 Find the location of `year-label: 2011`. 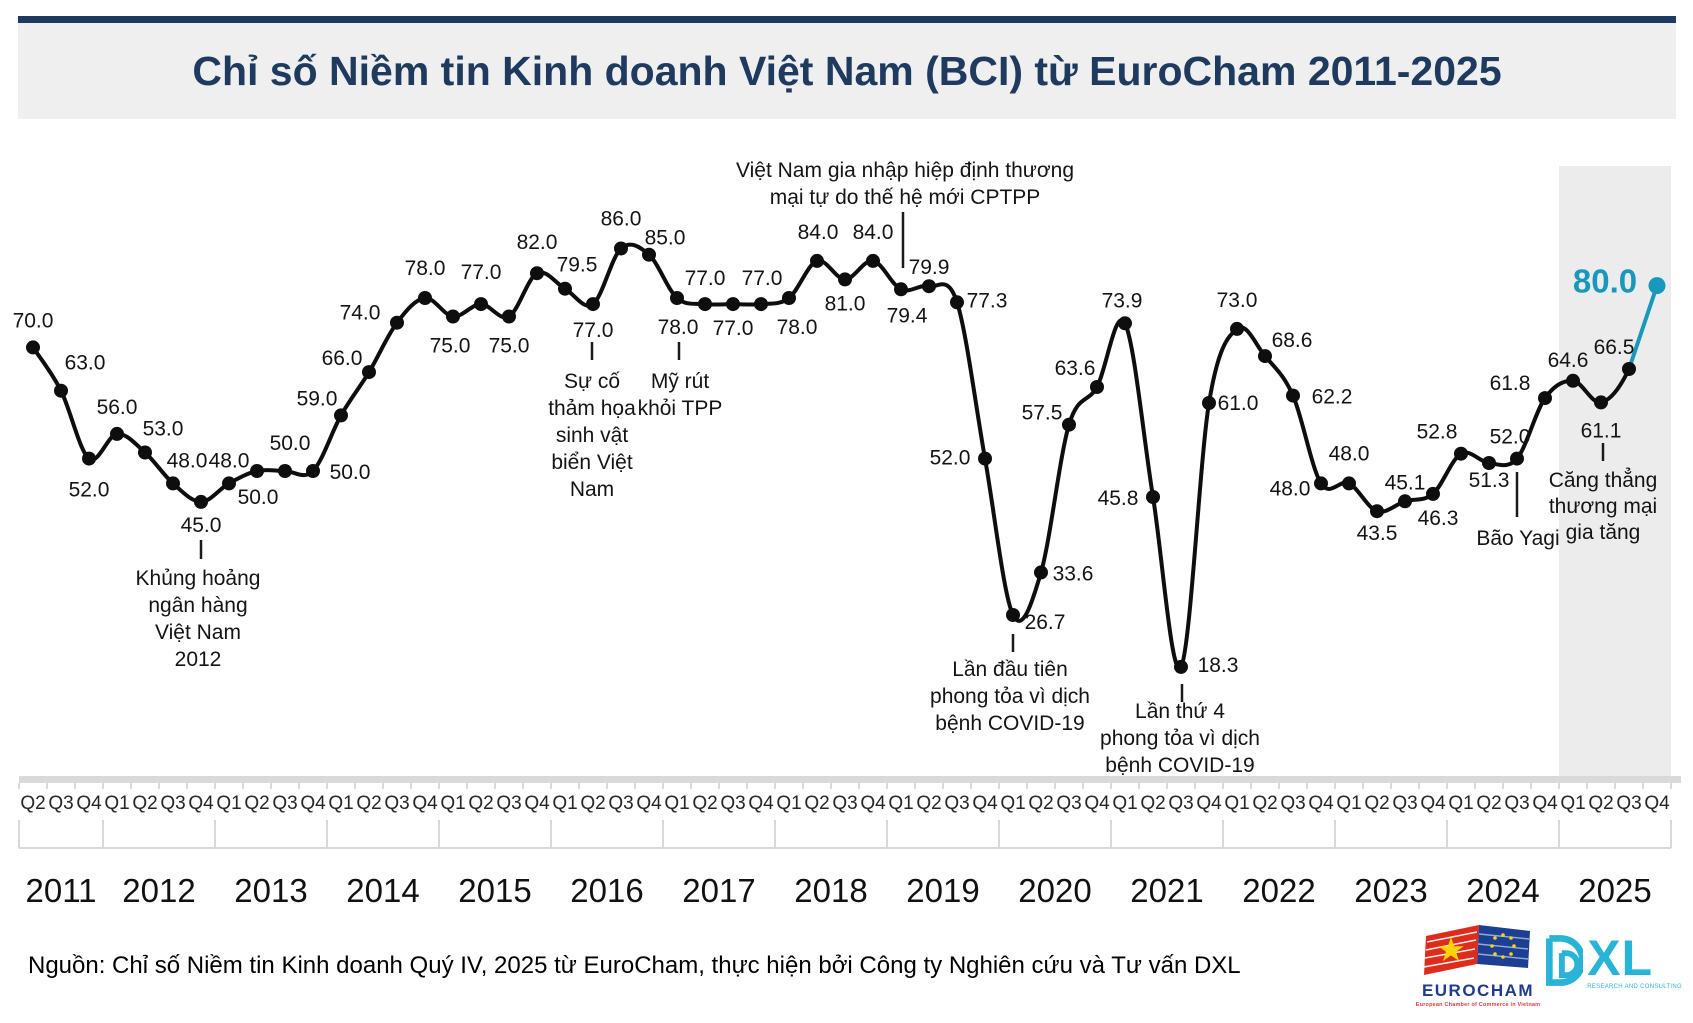

year-label: 2011 is located at coordinates (61, 890).